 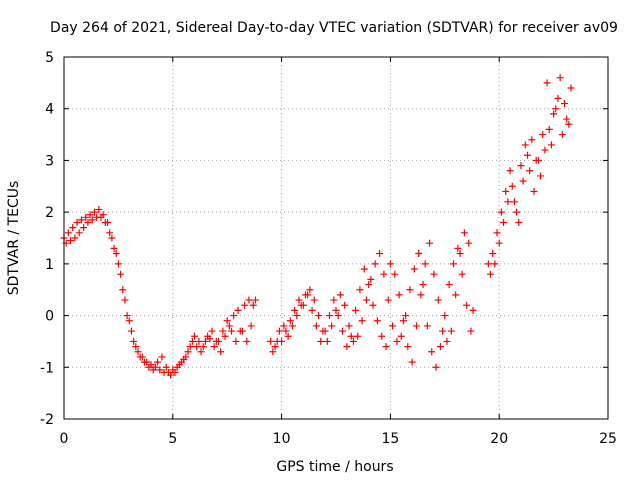 I want to click on y-tick-label: 5, so click(x=49, y=58).